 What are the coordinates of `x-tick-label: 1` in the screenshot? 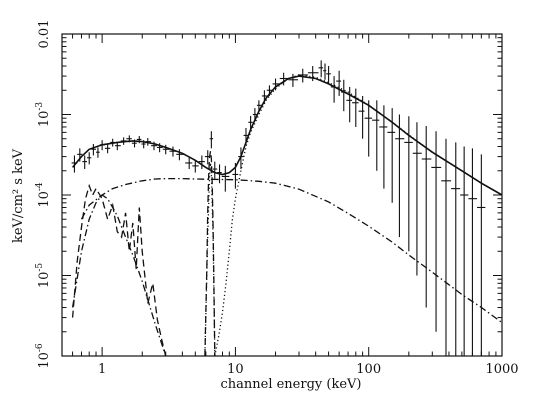 It's located at (102, 369).